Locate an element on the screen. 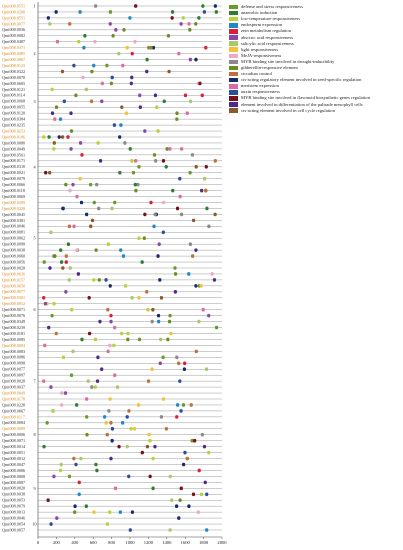  x-tick-label: 2000 is located at coordinates (222, 542).